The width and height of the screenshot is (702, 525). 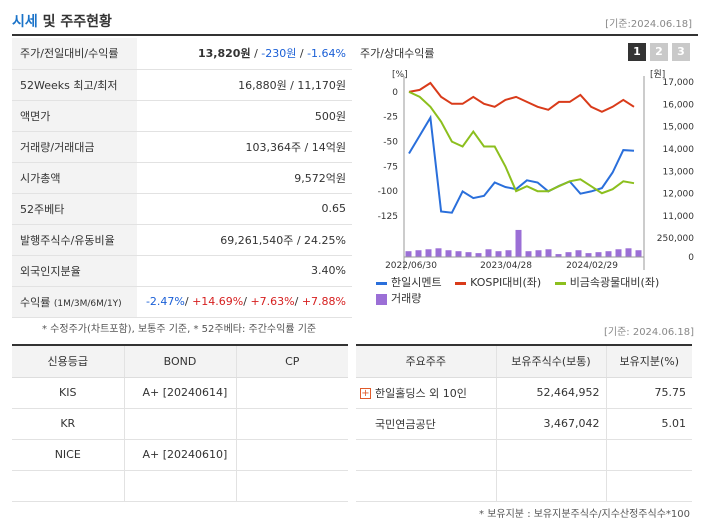 What do you see at coordinates (506, 266) in the screenshot?
I see `x-tick-label: 2023/04/28` at bounding box center [506, 266].